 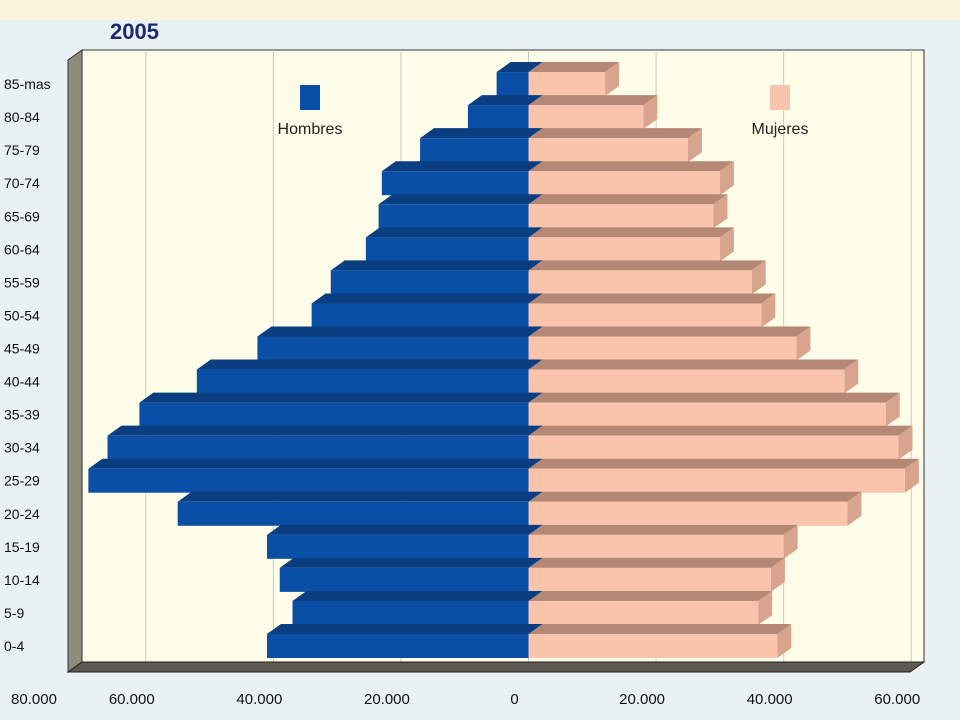 What do you see at coordinates (22, 448) in the screenshot?
I see `category-label: 30-34` at bounding box center [22, 448].